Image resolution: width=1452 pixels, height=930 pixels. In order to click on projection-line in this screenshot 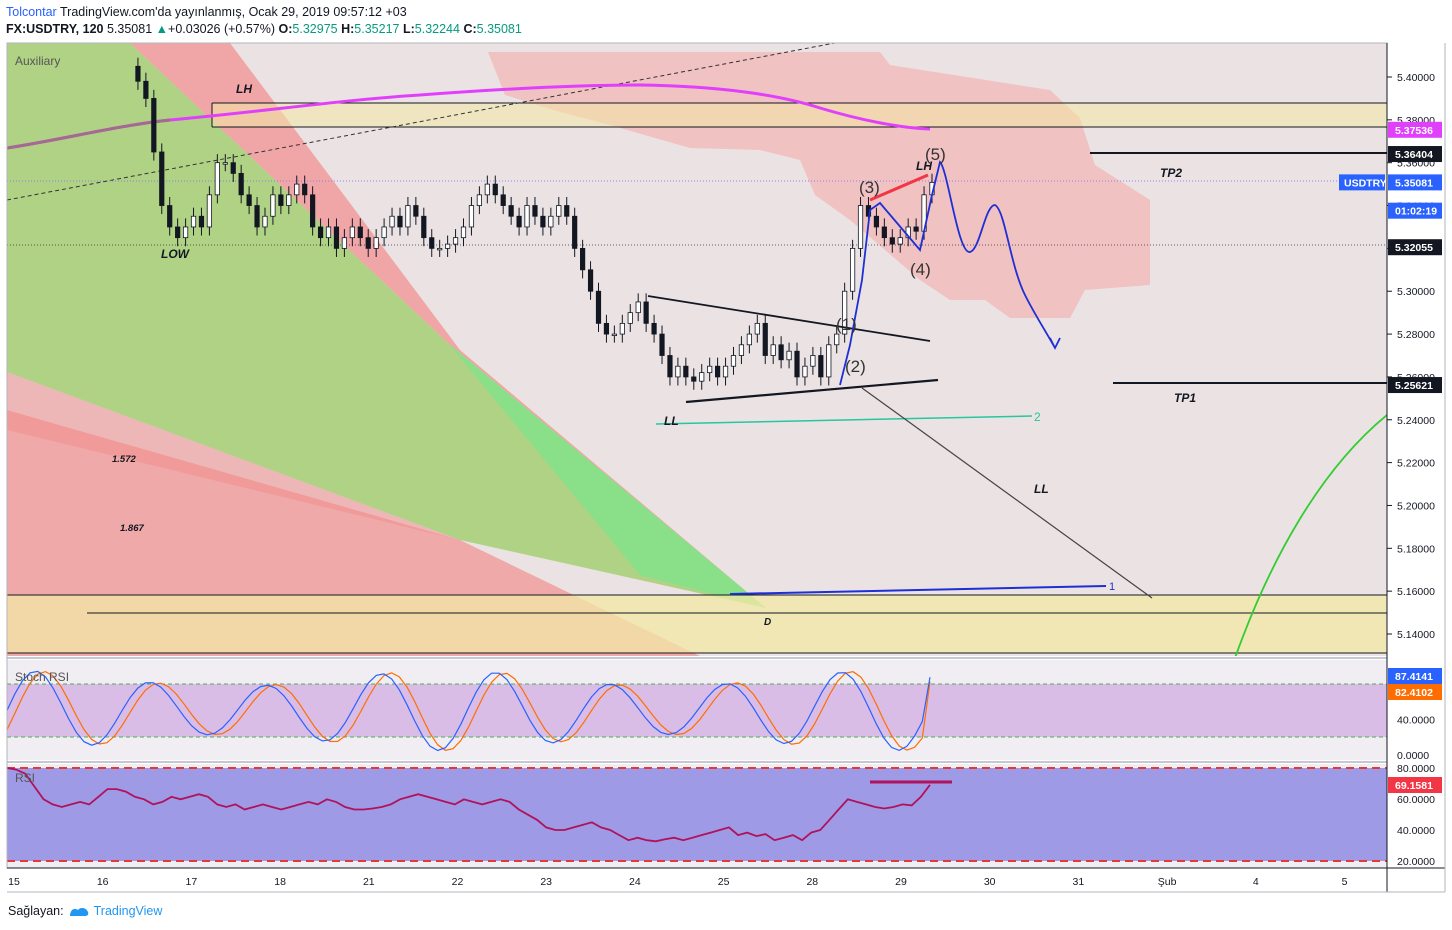, I will do `click(1007, 493)`.